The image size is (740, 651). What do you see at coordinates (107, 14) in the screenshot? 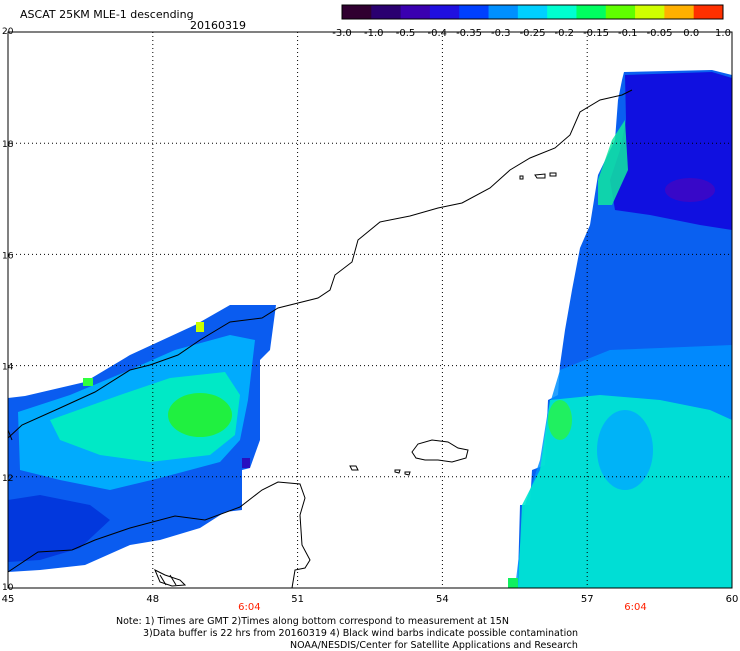
I see `map-title: ASCAT 25KM MLE-1 descending` at bounding box center [107, 14].